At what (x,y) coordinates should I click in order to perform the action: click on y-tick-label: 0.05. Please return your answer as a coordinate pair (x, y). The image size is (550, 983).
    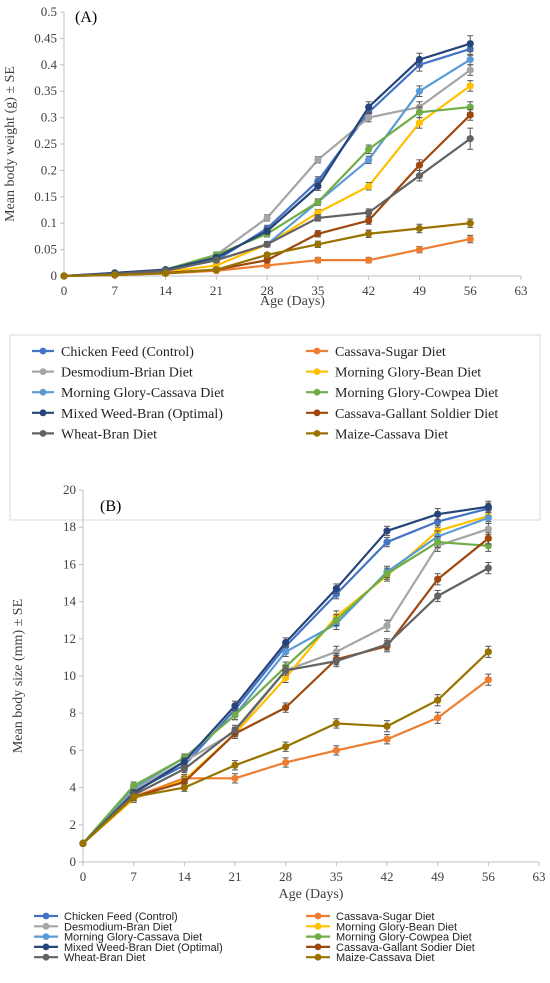
    Looking at the image, I should click on (45, 249).